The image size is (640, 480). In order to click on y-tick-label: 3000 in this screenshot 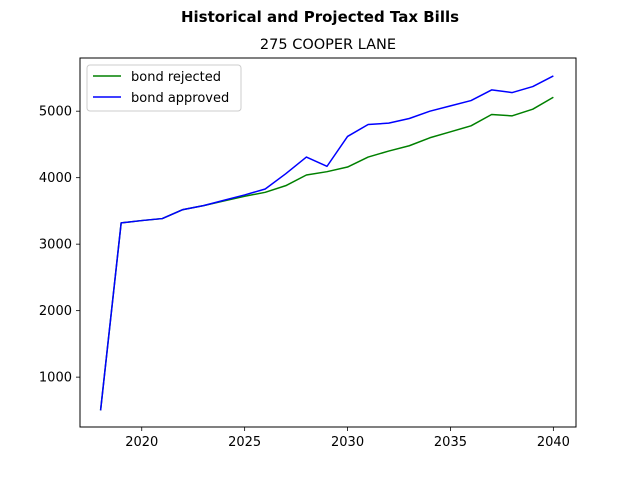, I will do `click(55, 245)`.